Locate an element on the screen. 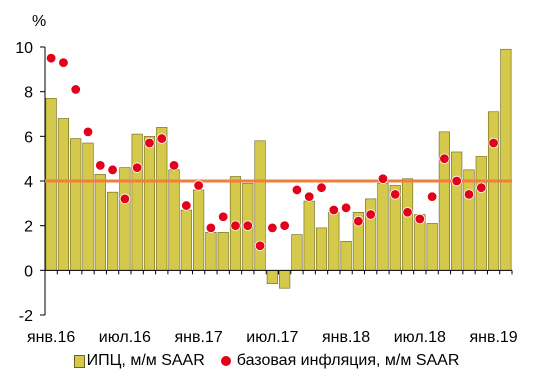 The width and height of the screenshot is (533, 380). x-tick-label: июл.16 is located at coordinates (125, 337).